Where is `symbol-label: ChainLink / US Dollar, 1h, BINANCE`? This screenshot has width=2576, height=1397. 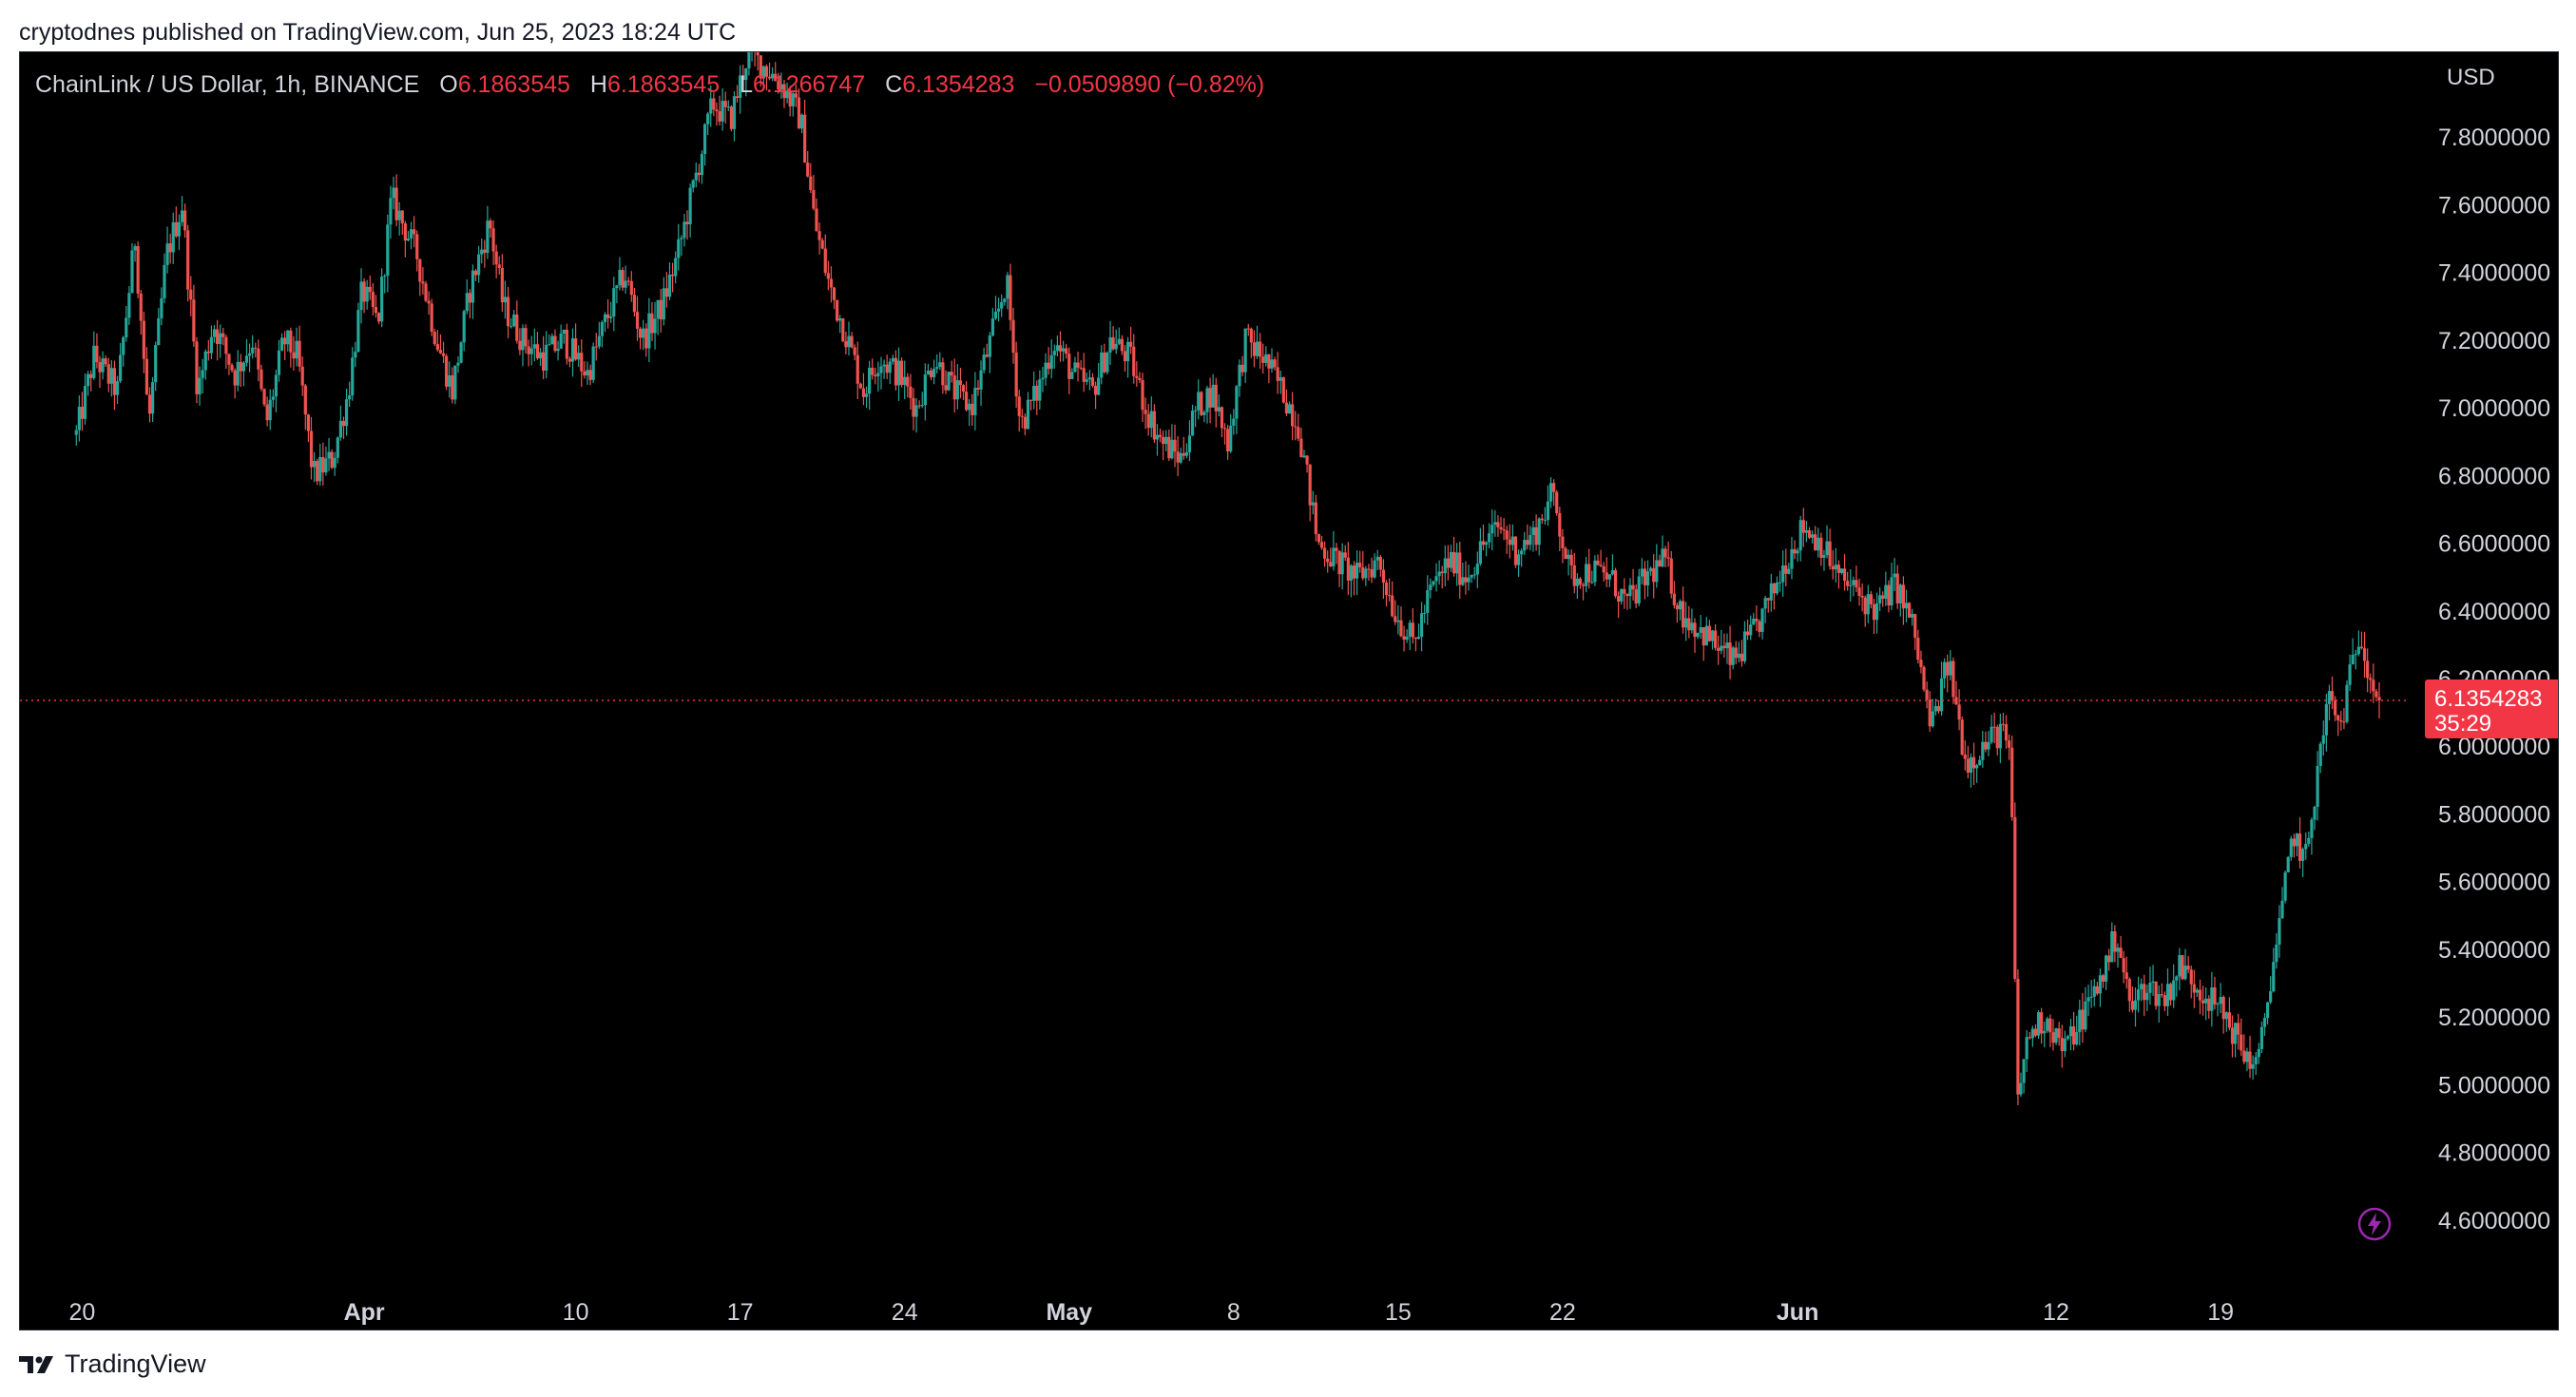
symbol-label: ChainLink / US Dollar, 1h, BINANCE is located at coordinates (227, 84).